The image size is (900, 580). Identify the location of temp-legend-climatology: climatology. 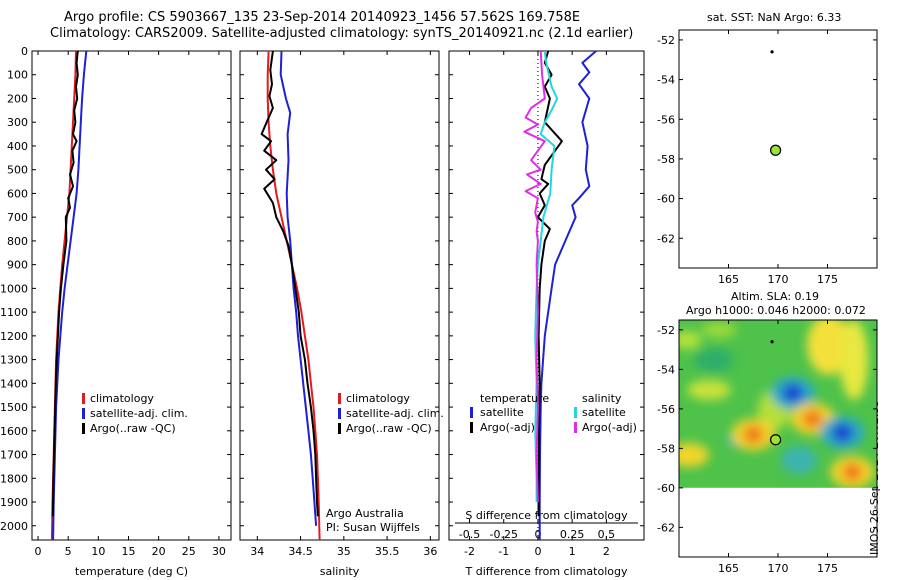
(122, 398).